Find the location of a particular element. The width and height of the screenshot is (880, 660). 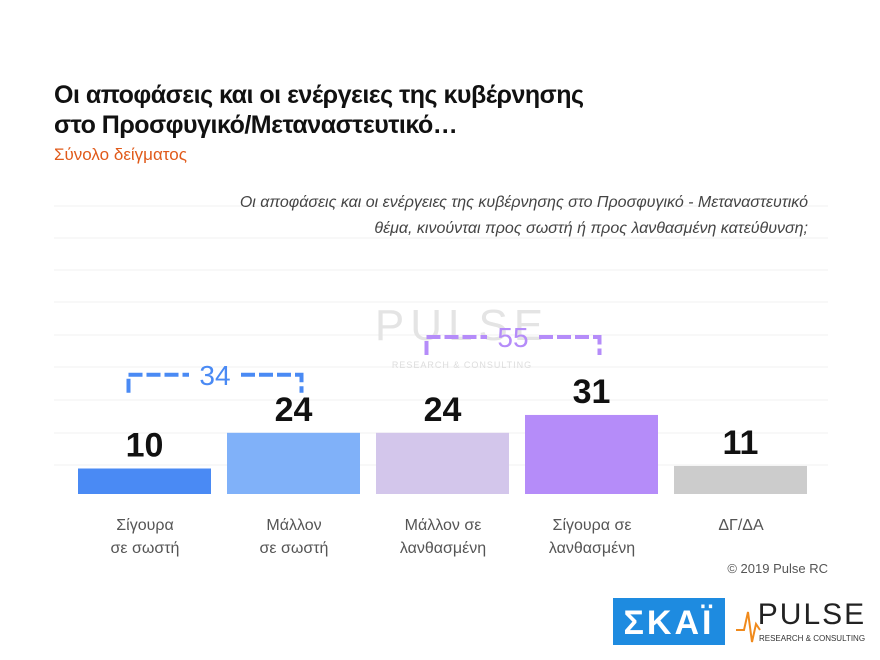

skai-logo: ΣΚΑΪ is located at coordinates (669, 623).